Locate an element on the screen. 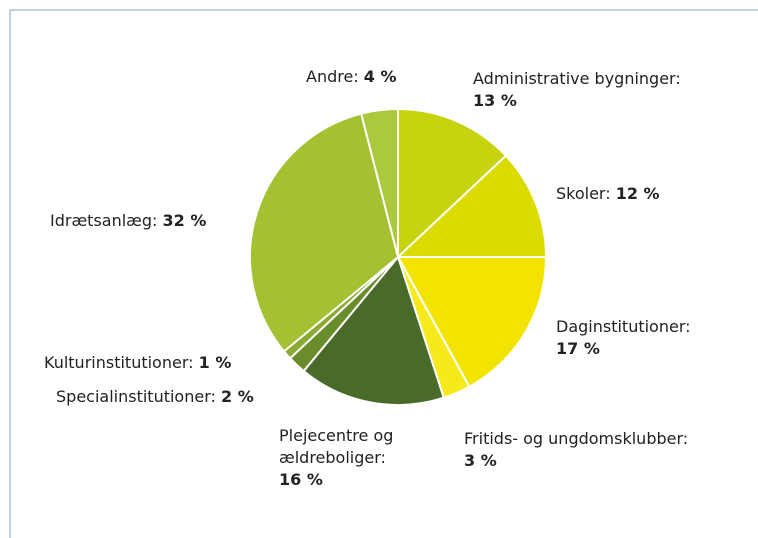 The width and height of the screenshot is (758, 538). category-label: Daginstitutioner: is located at coordinates (623, 326).